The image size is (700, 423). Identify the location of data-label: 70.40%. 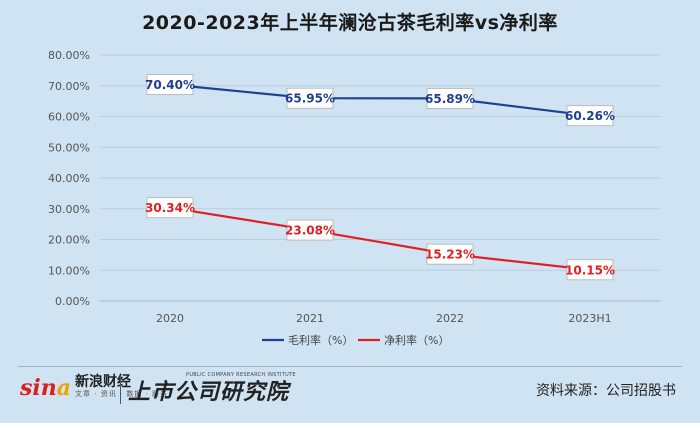
(170, 84).